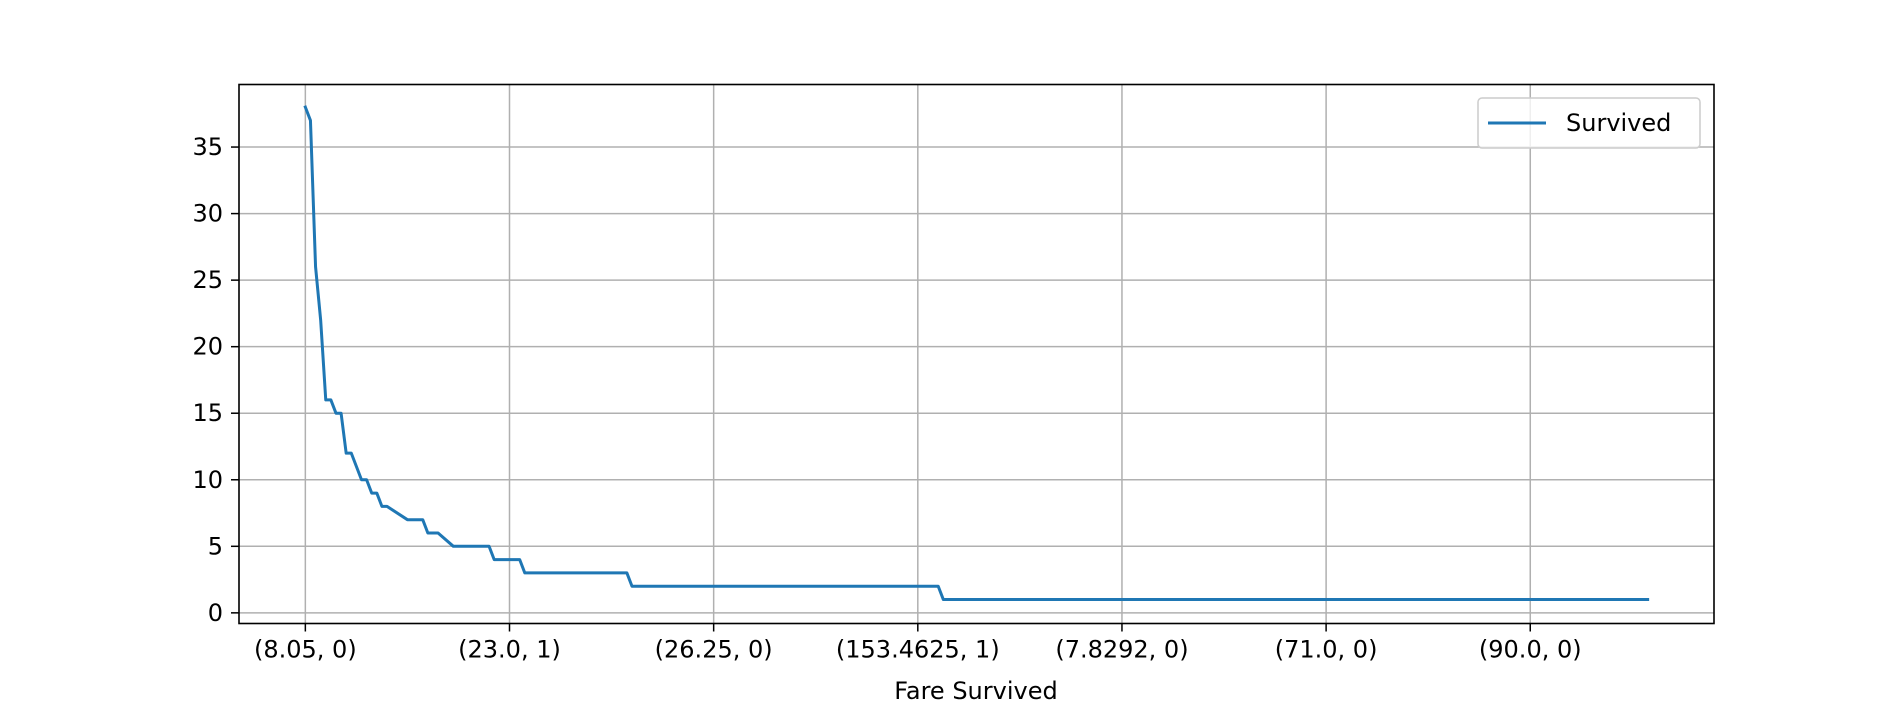  I want to click on y-tick-label: 10, so click(207, 480).